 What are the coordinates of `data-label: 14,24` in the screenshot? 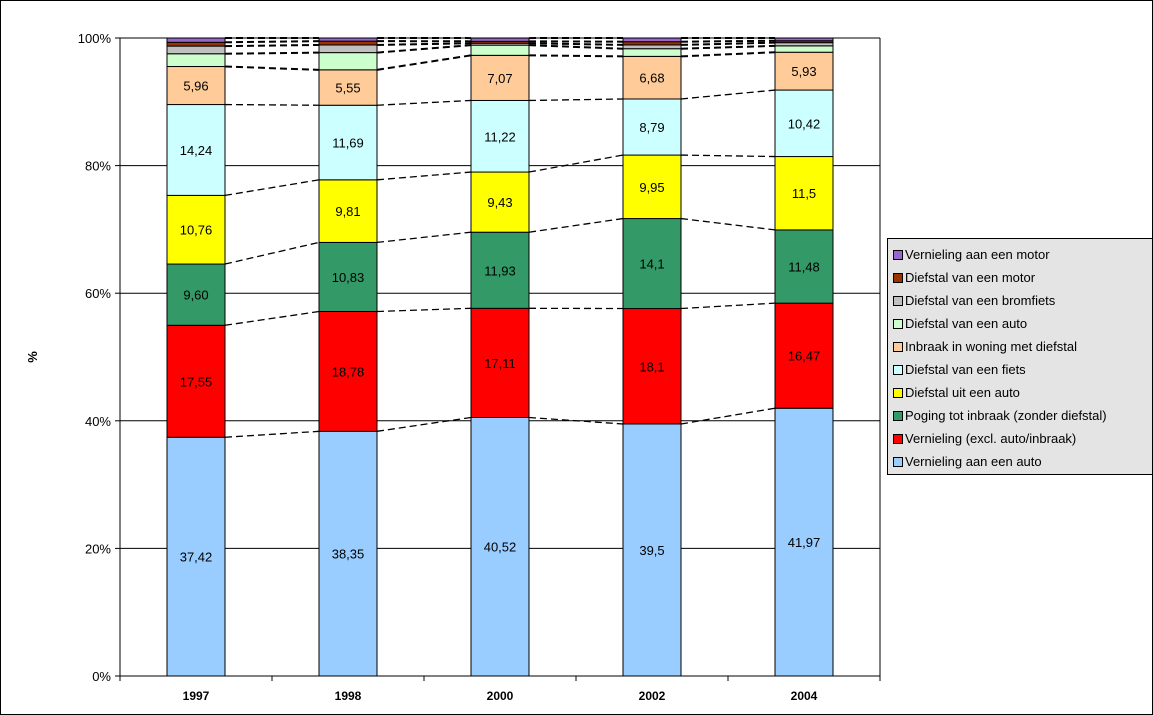 It's located at (196, 150).